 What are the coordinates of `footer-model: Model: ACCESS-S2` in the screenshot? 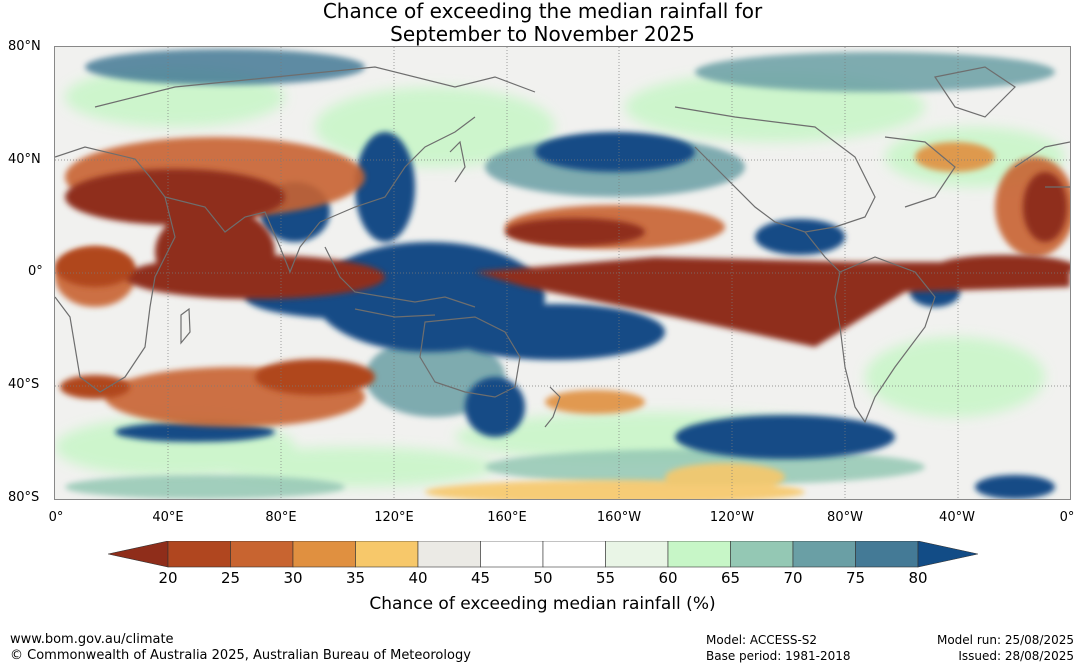 It's located at (762, 640).